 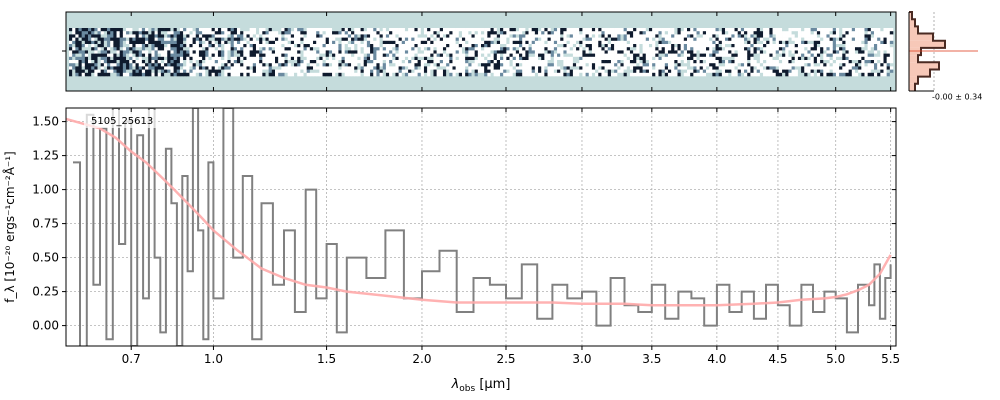 I want to click on x-tick-label: 1.5, so click(x=326, y=359).